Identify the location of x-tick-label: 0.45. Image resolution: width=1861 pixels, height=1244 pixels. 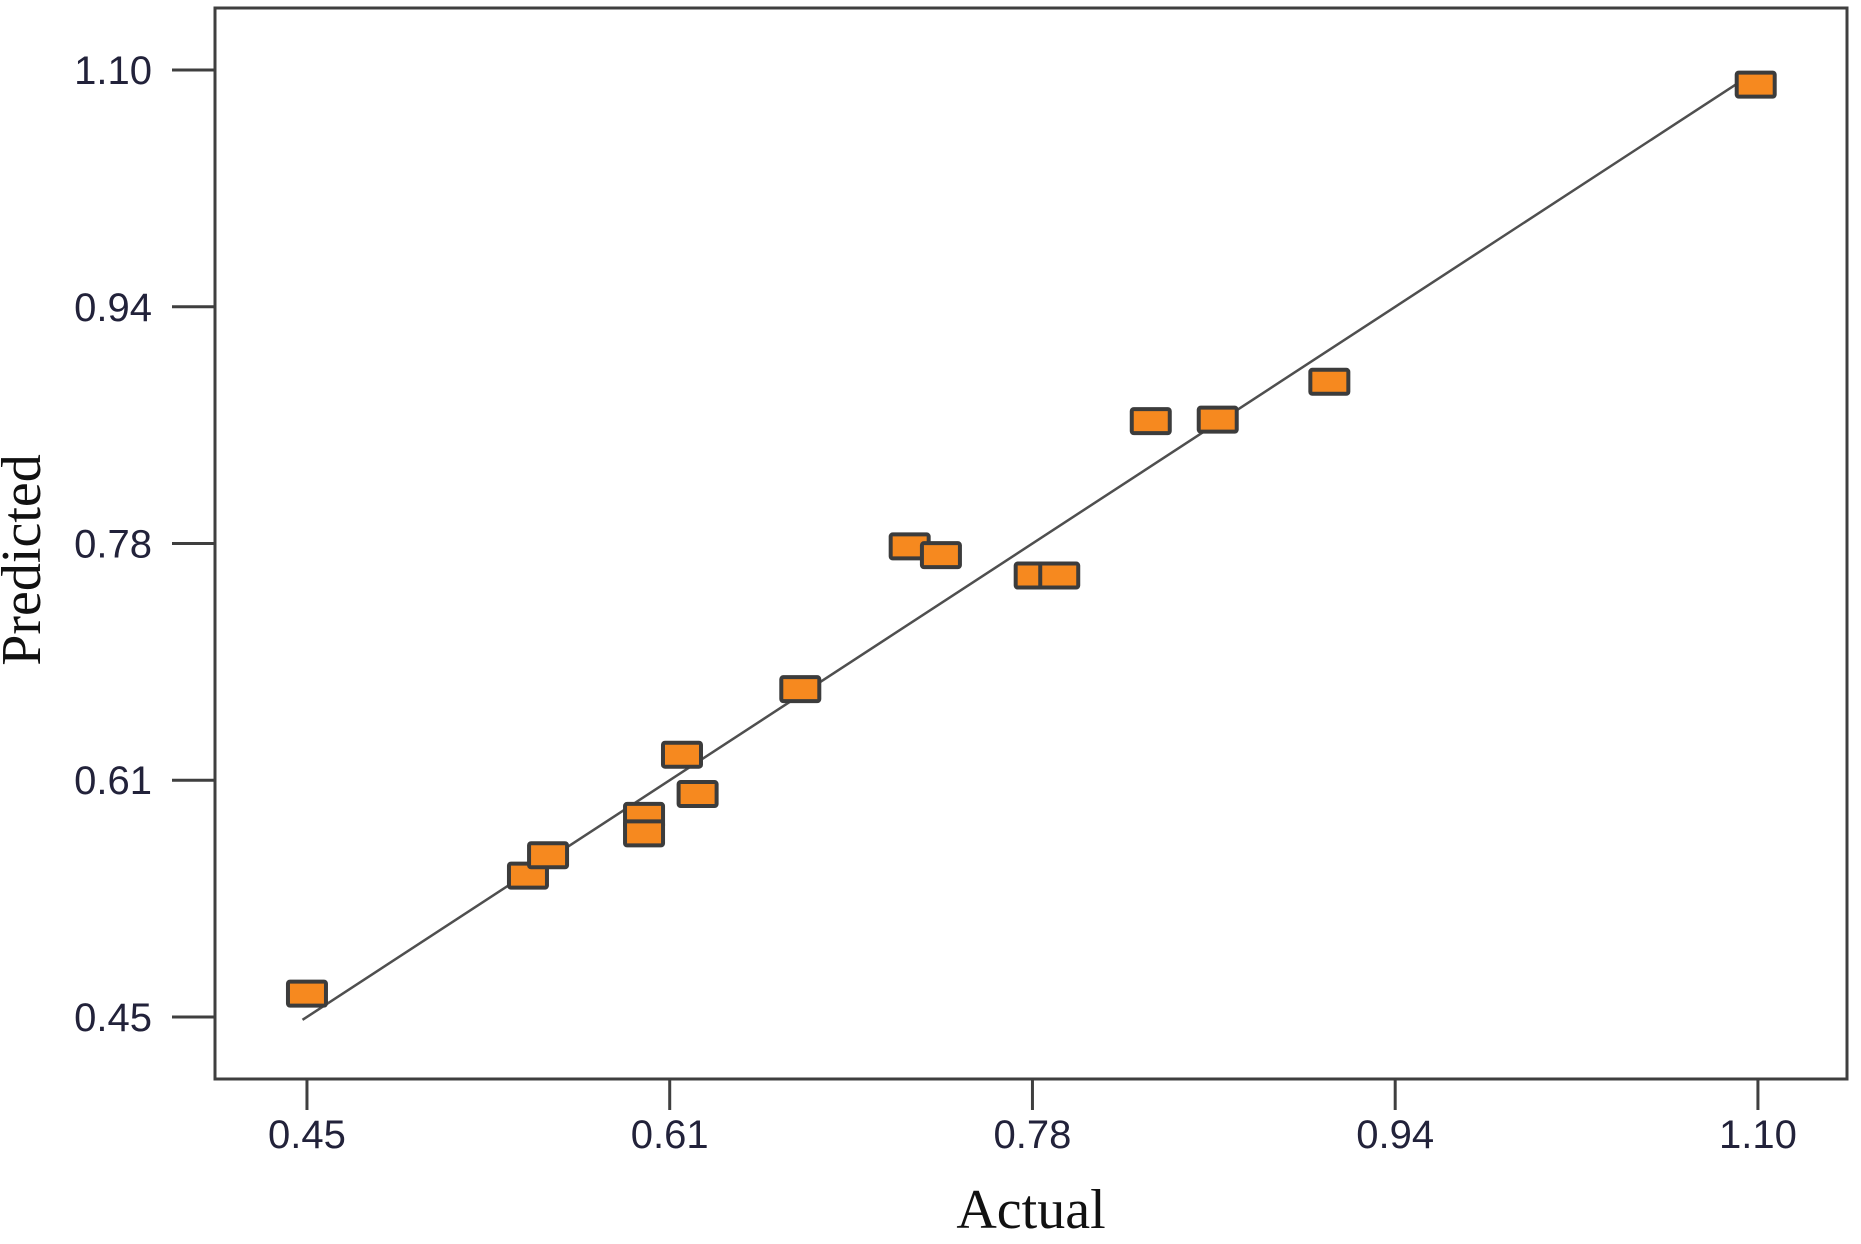
(307, 1135).